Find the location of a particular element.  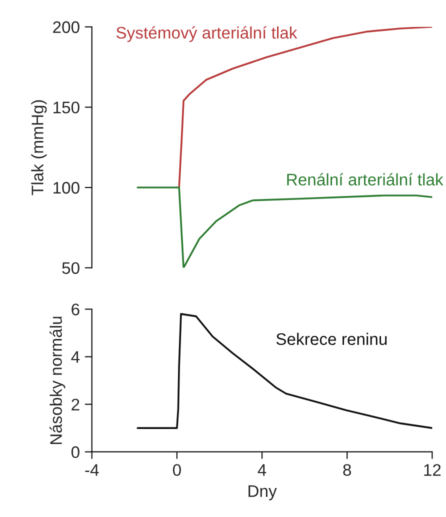

y-tick-label: 6 is located at coordinates (76, 310).